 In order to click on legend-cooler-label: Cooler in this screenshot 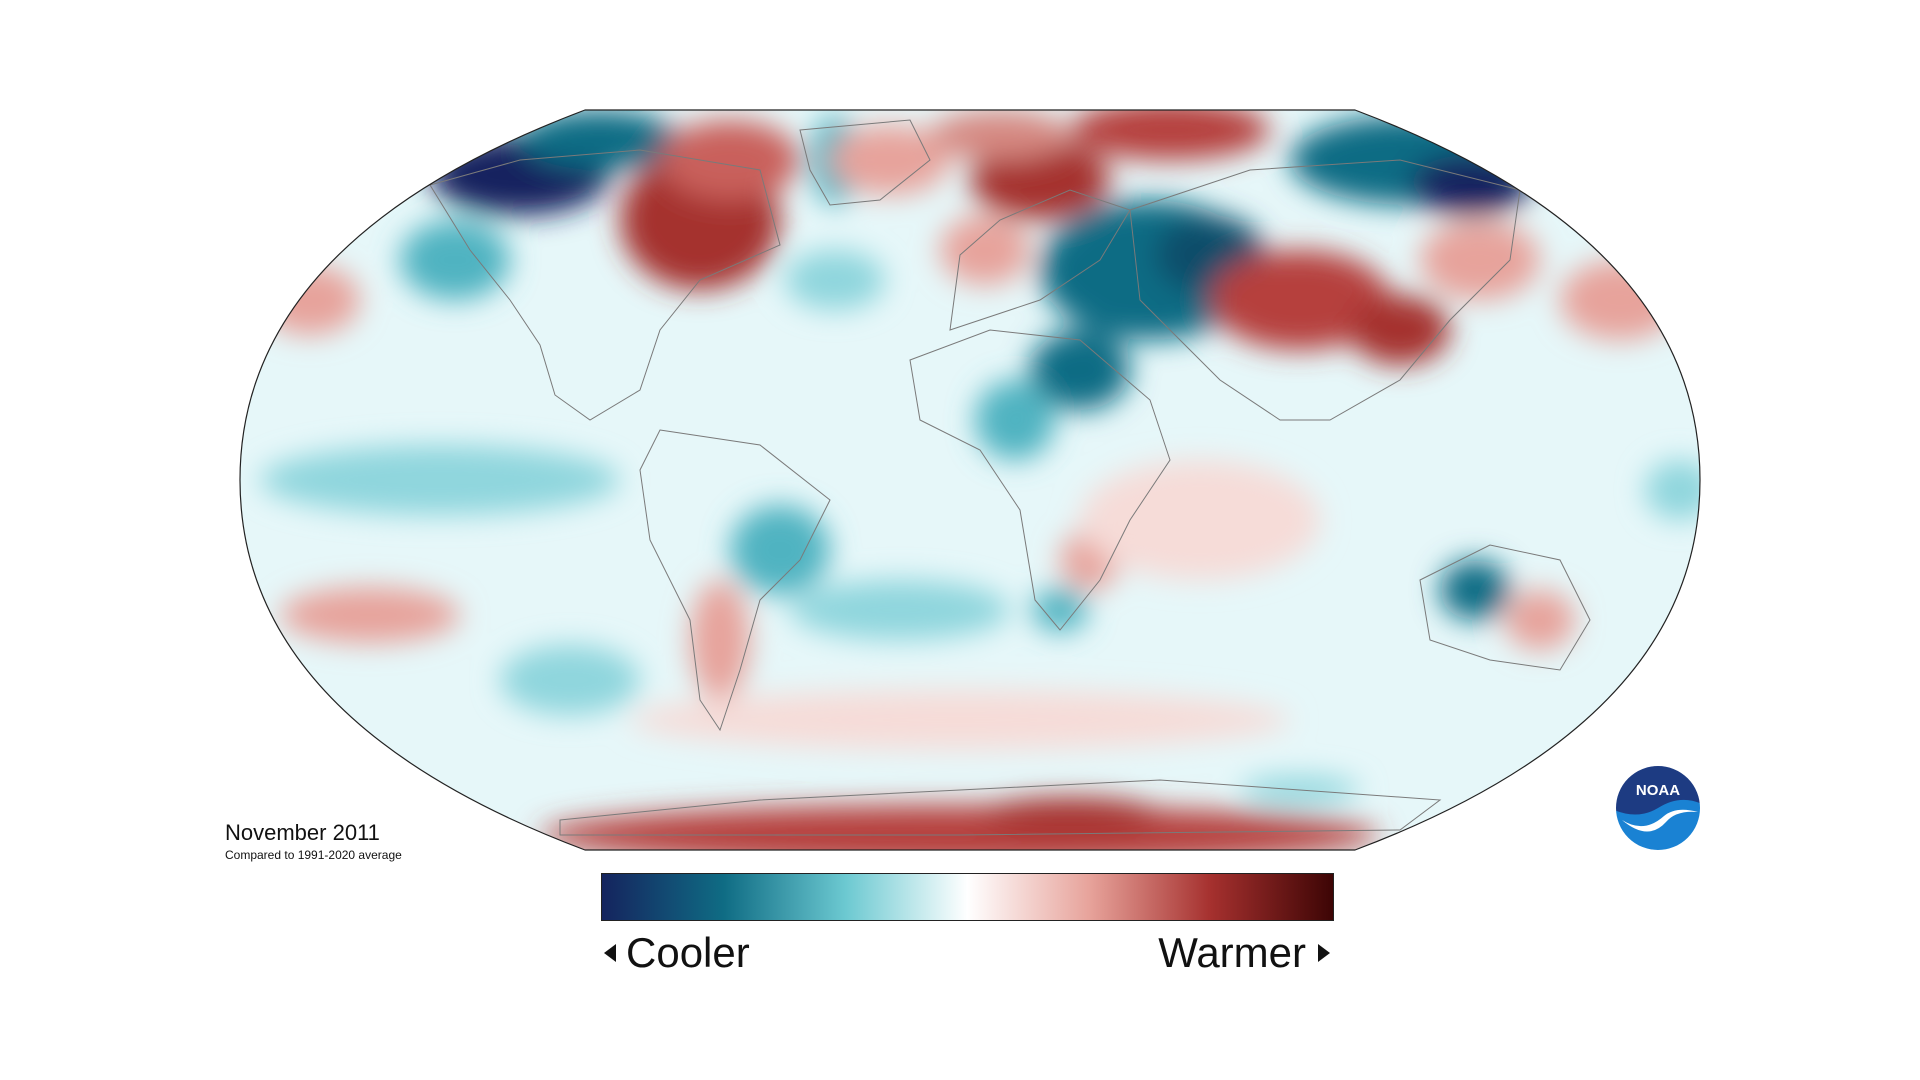, I will do `click(688, 952)`.